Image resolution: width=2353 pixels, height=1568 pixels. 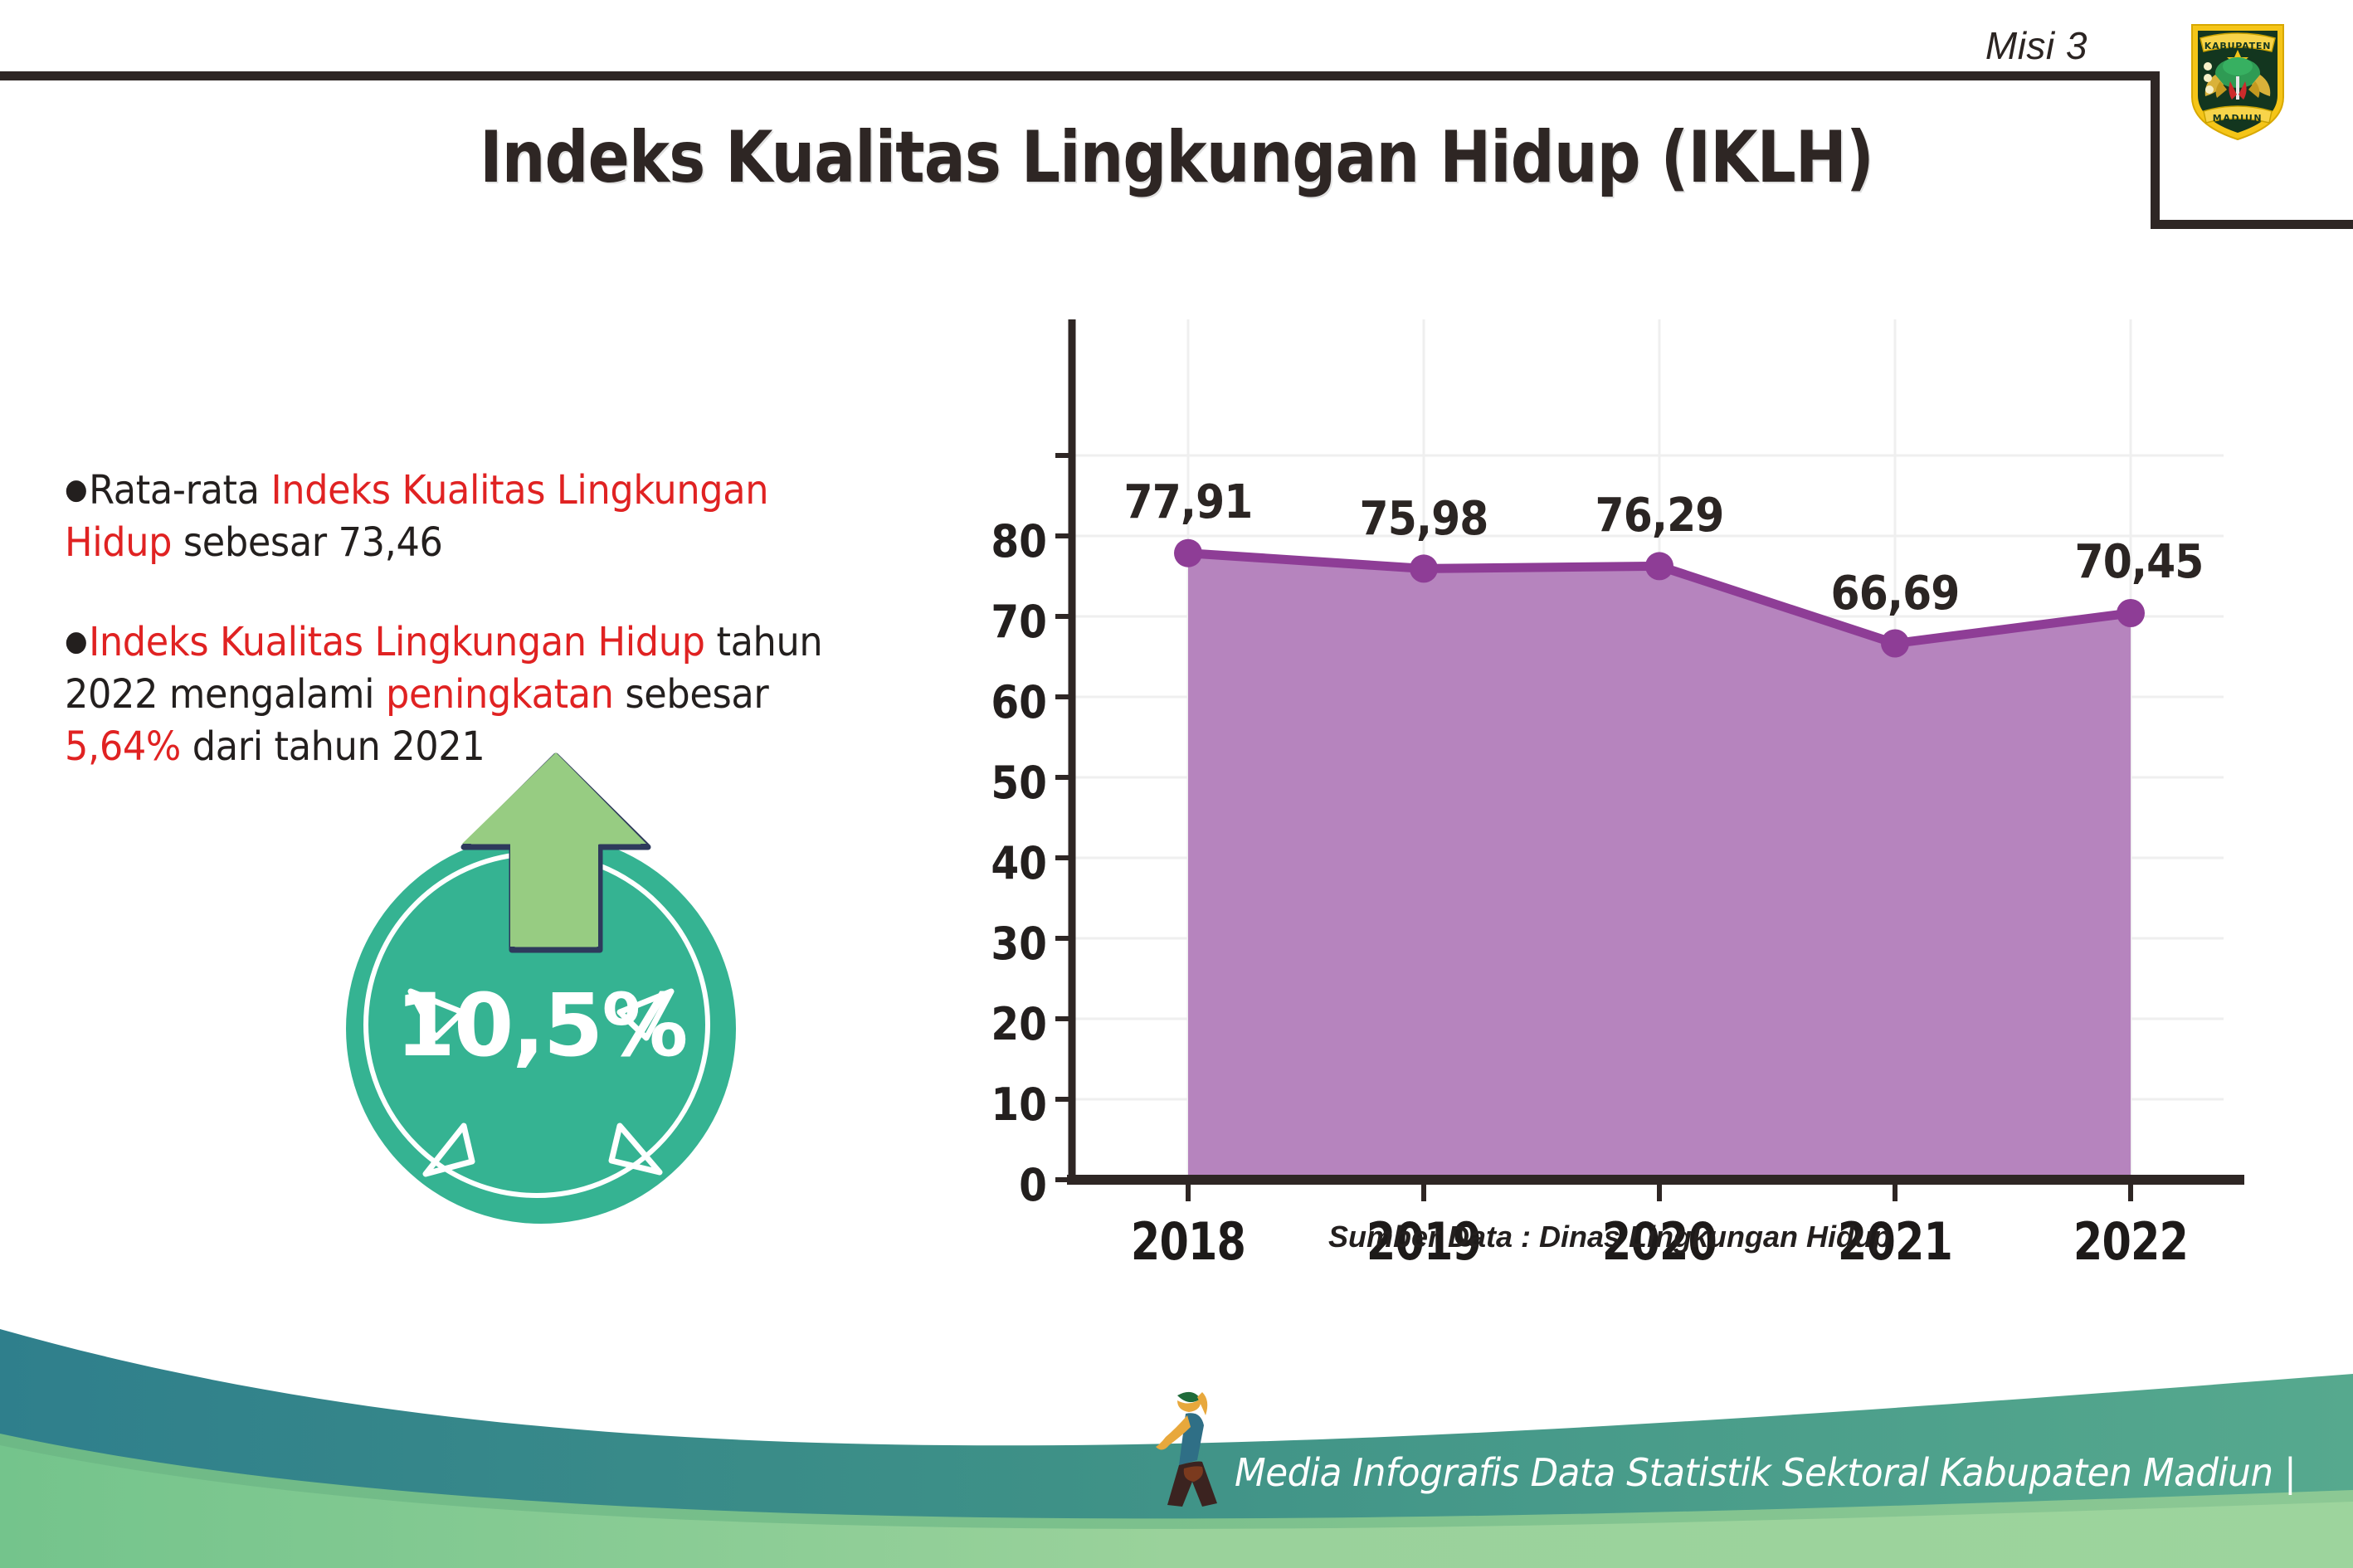 What do you see at coordinates (1659, 598) in the screenshot?
I see `chart-markers` at bounding box center [1659, 598].